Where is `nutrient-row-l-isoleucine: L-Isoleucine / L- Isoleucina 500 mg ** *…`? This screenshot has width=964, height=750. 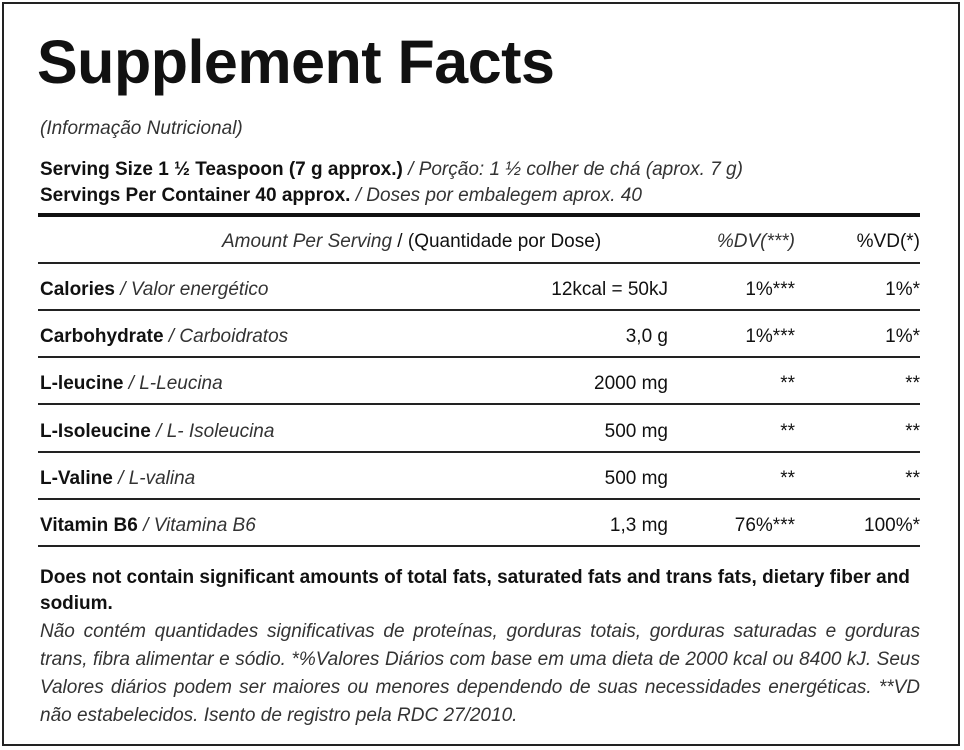 nutrient-row-l-isoleucine: L-Isoleucine / L- Isoleucina 500 mg ** *… is located at coordinates (479, 432).